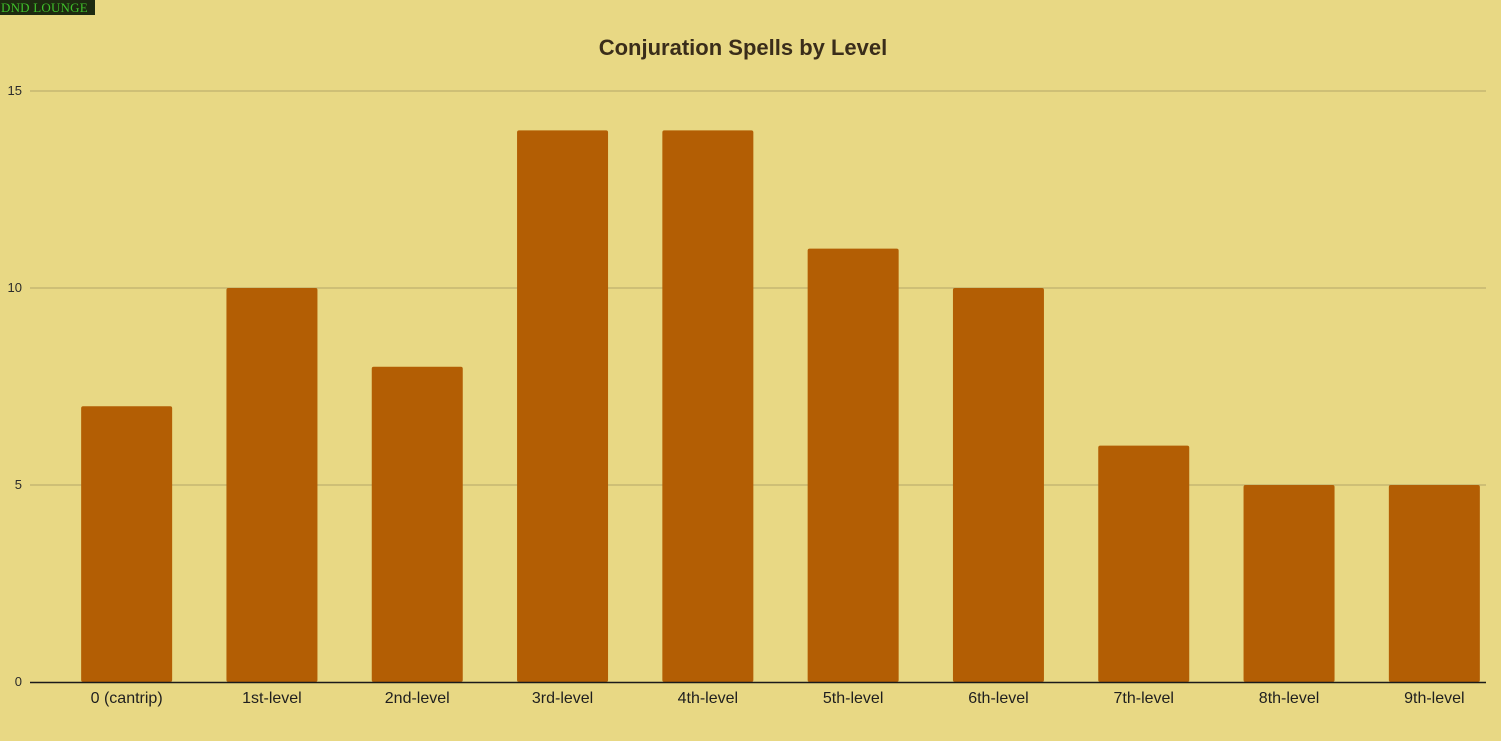 This screenshot has width=1501, height=741. I want to click on y-tick-label: 10, so click(15, 287).